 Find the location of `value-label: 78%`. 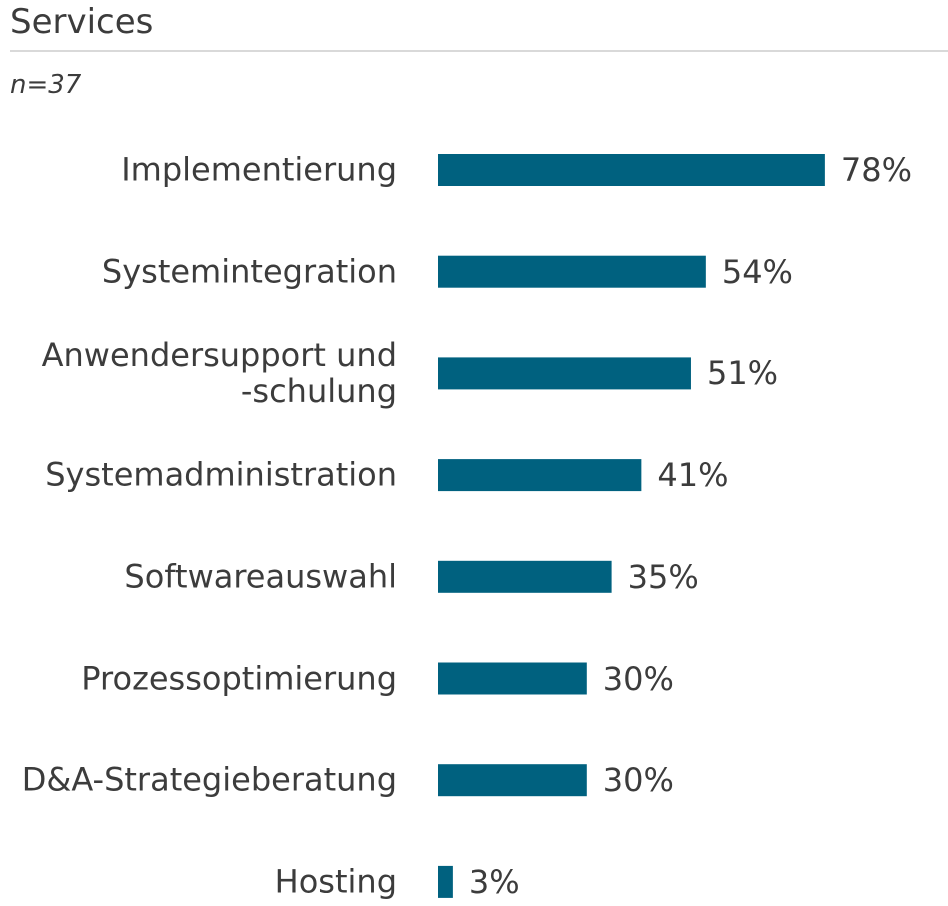

value-label: 78% is located at coordinates (876, 170).